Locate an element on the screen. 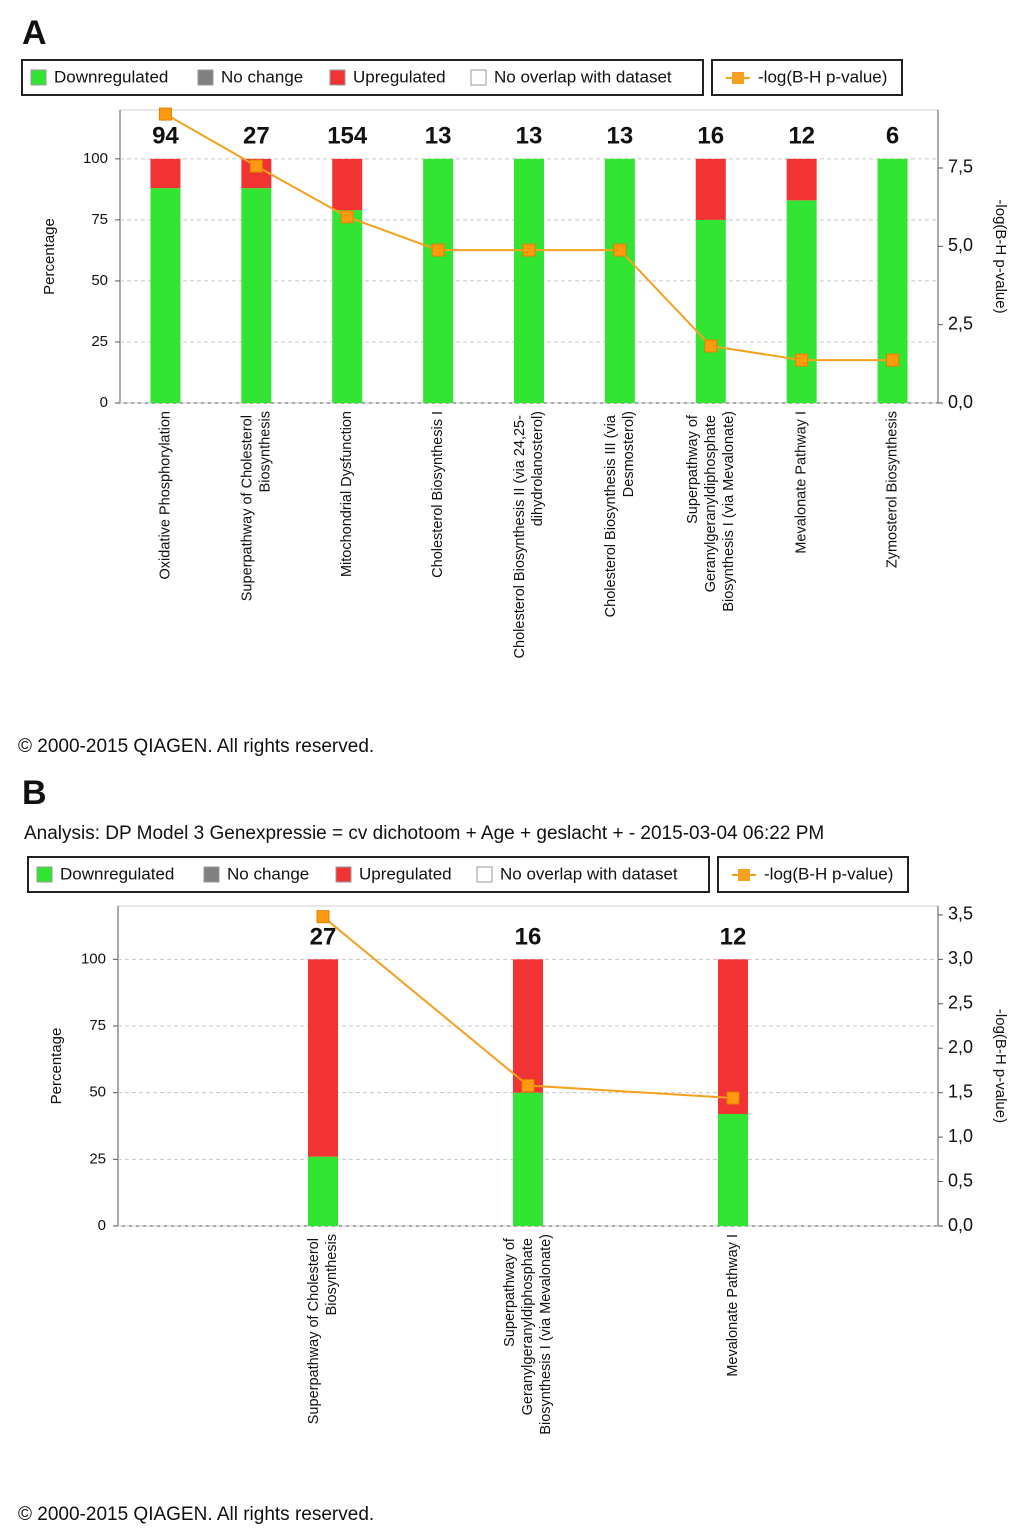 This screenshot has width=1020, height=1530. y2-tick-label: 2,0 is located at coordinates (960, 1047).